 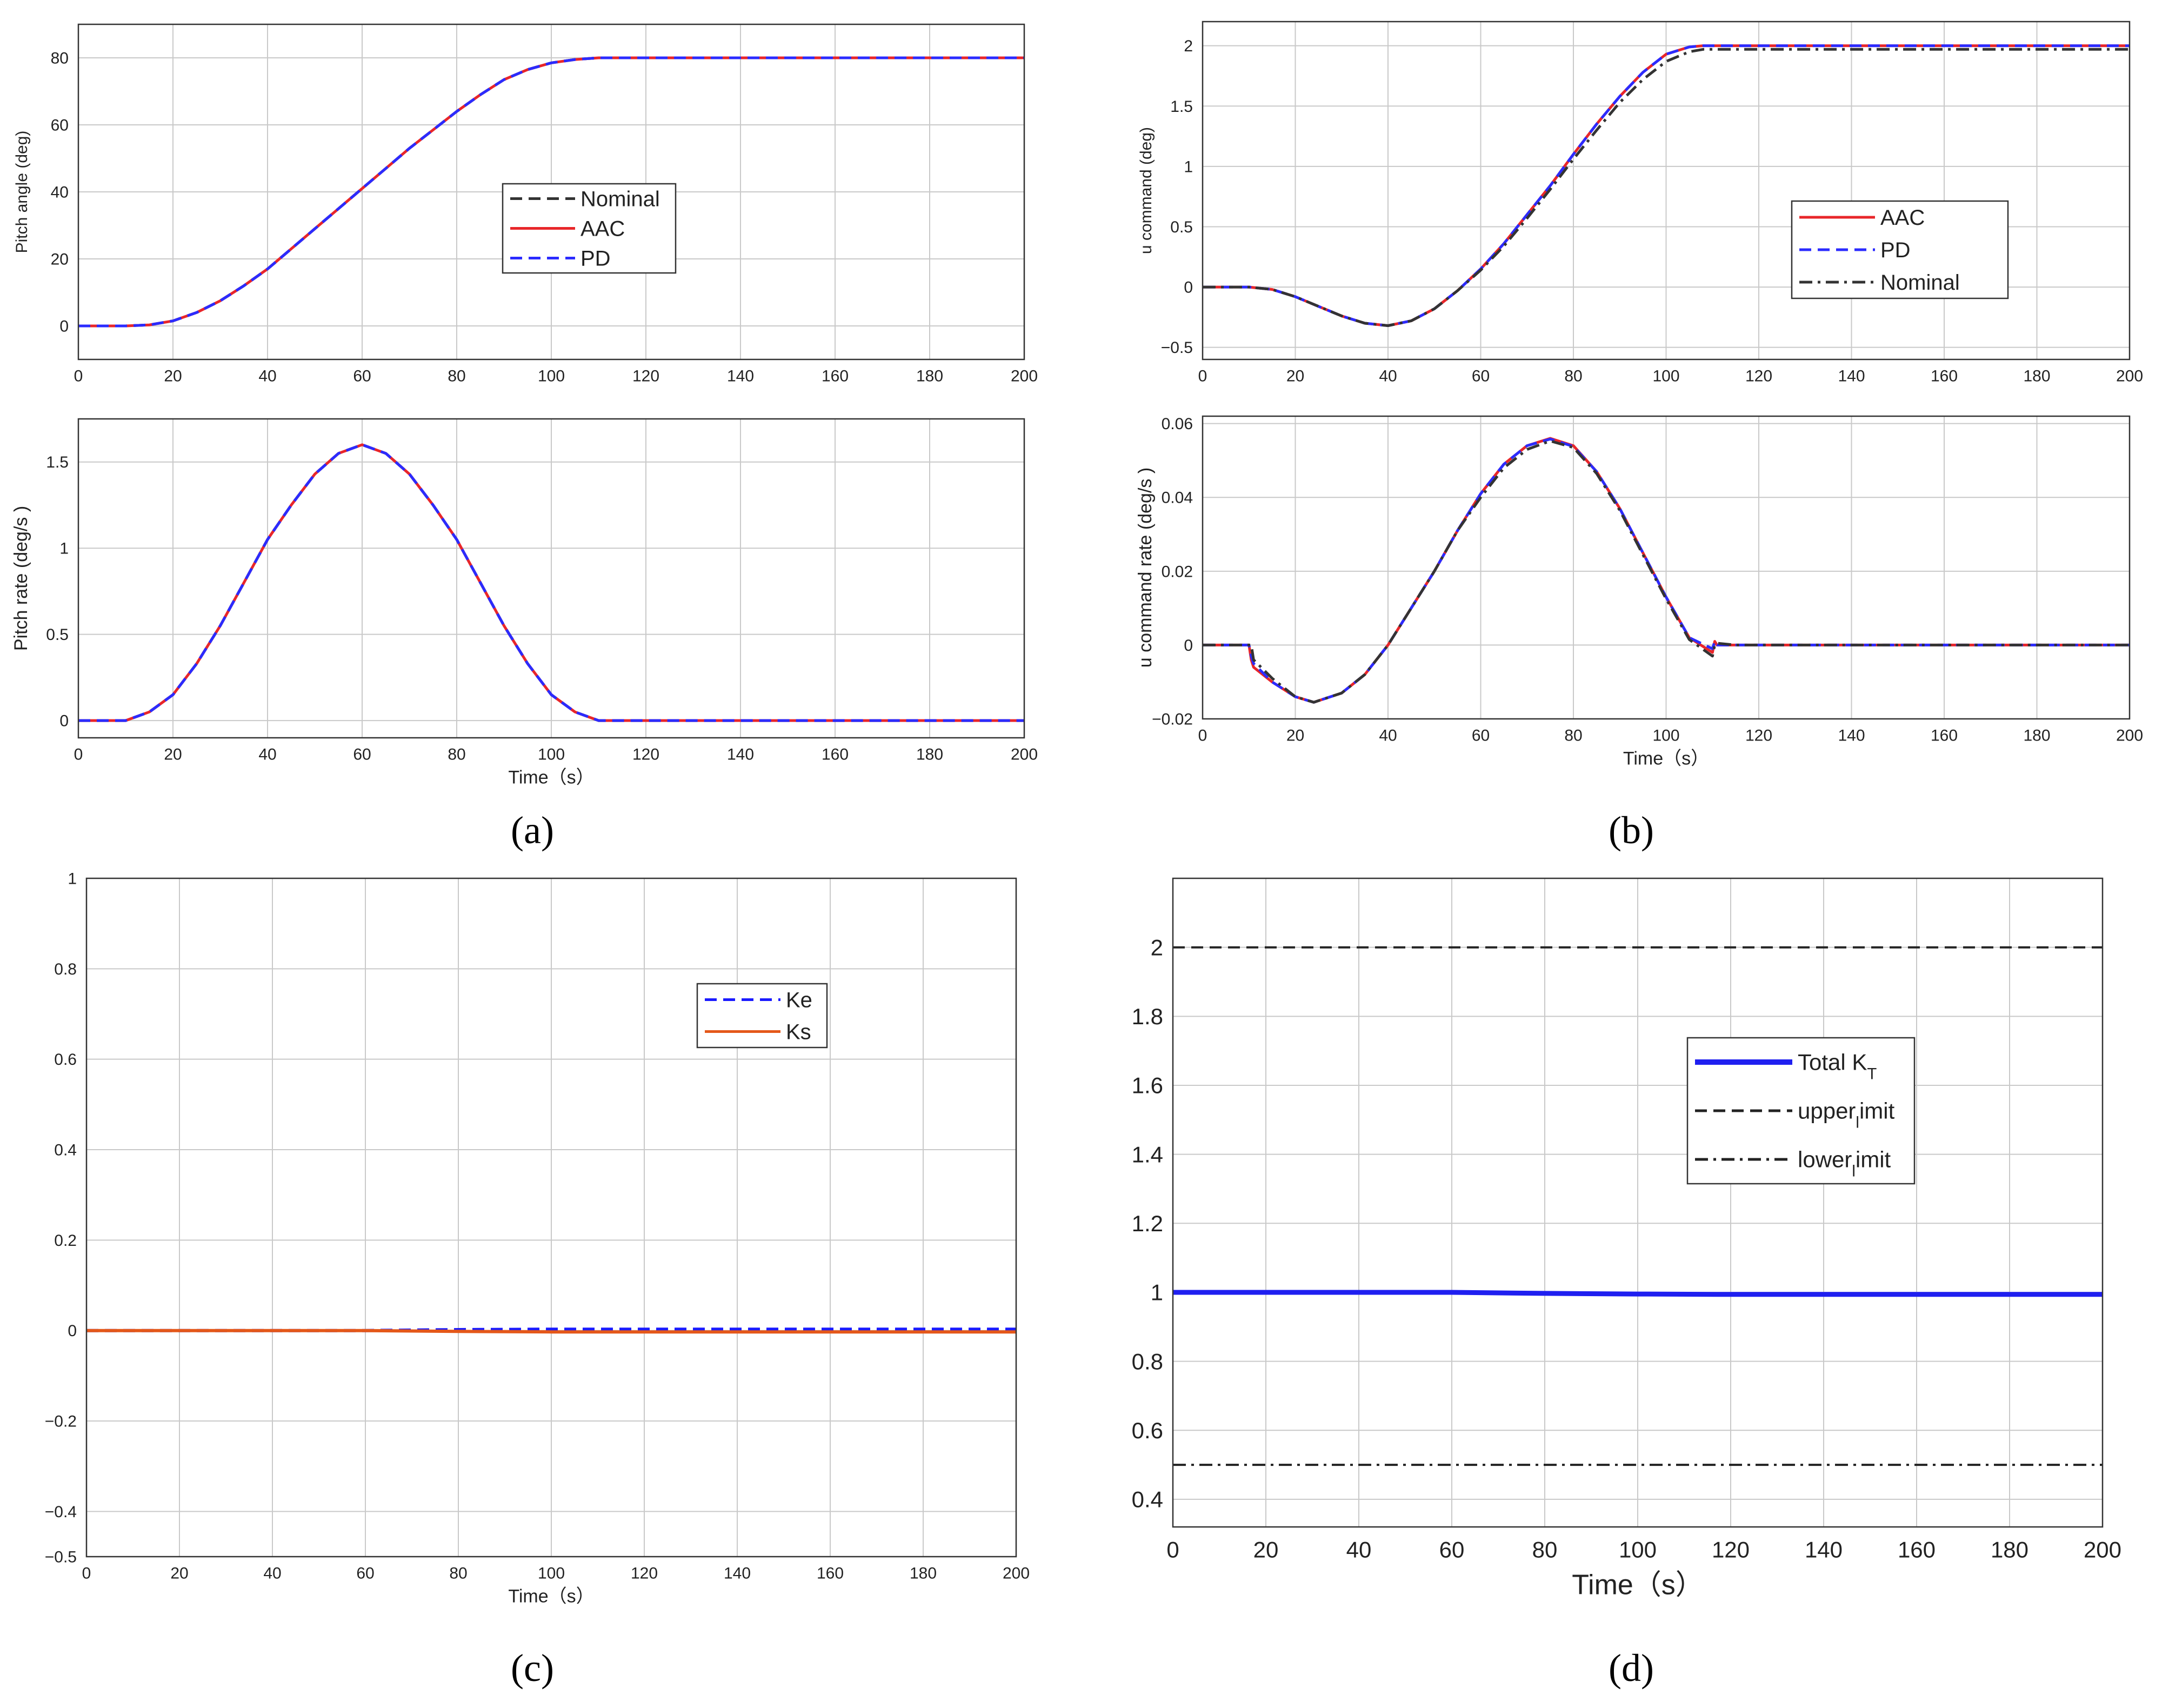 I want to click on y-tick-label: 1.2, so click(x=1147, y=1223).